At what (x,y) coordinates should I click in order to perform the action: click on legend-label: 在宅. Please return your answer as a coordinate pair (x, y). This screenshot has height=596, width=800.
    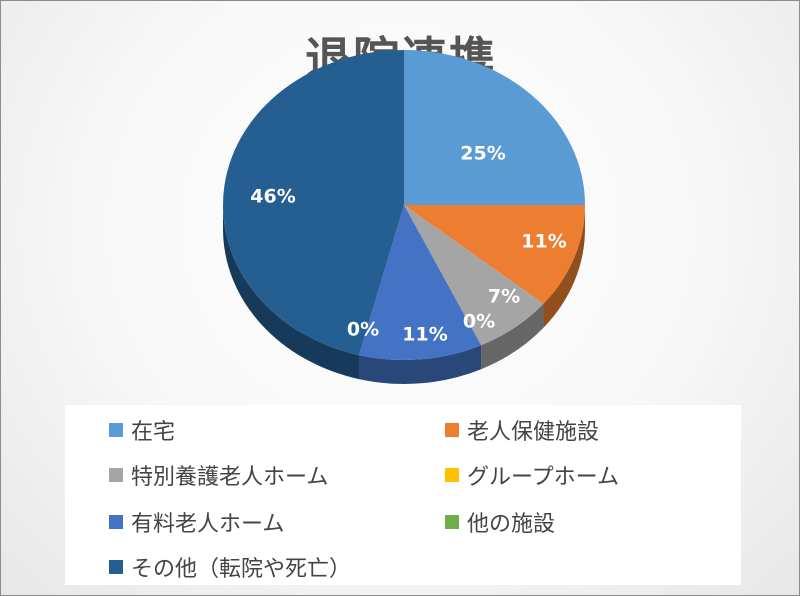
    Looking at the image, I should click on (153, 432).